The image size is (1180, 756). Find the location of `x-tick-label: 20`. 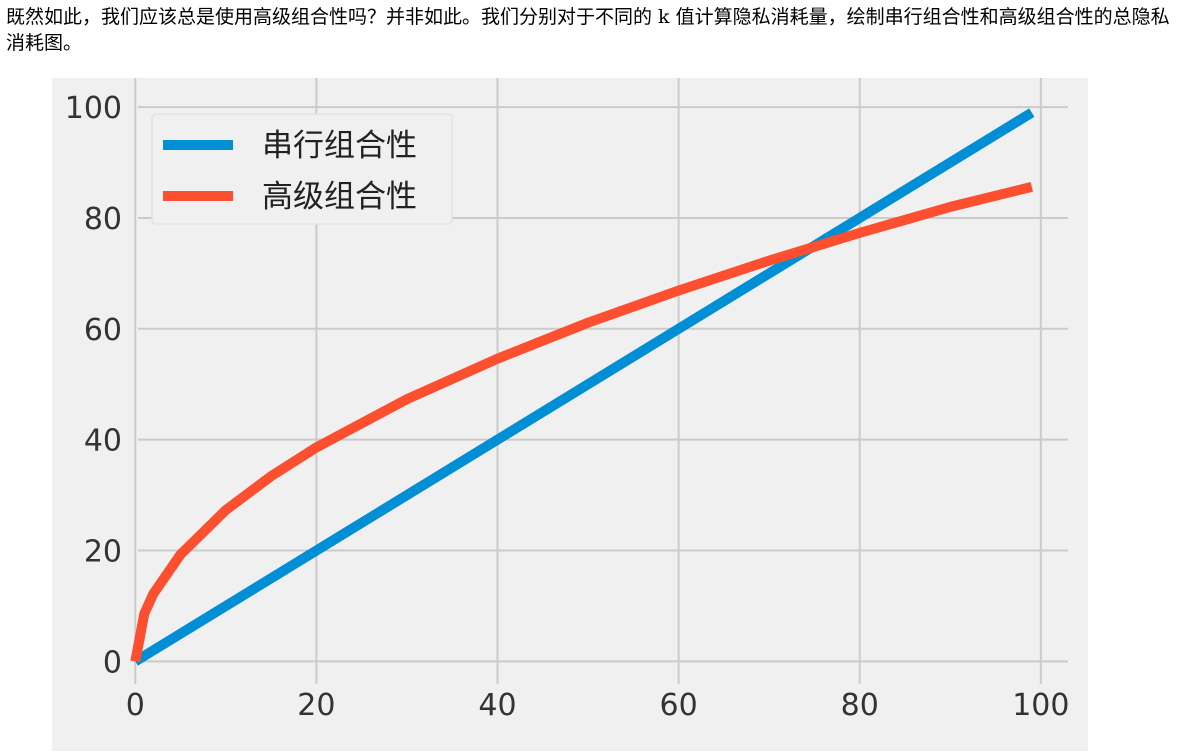

x-tick-label: 20 is located at coordinates (316, 705).